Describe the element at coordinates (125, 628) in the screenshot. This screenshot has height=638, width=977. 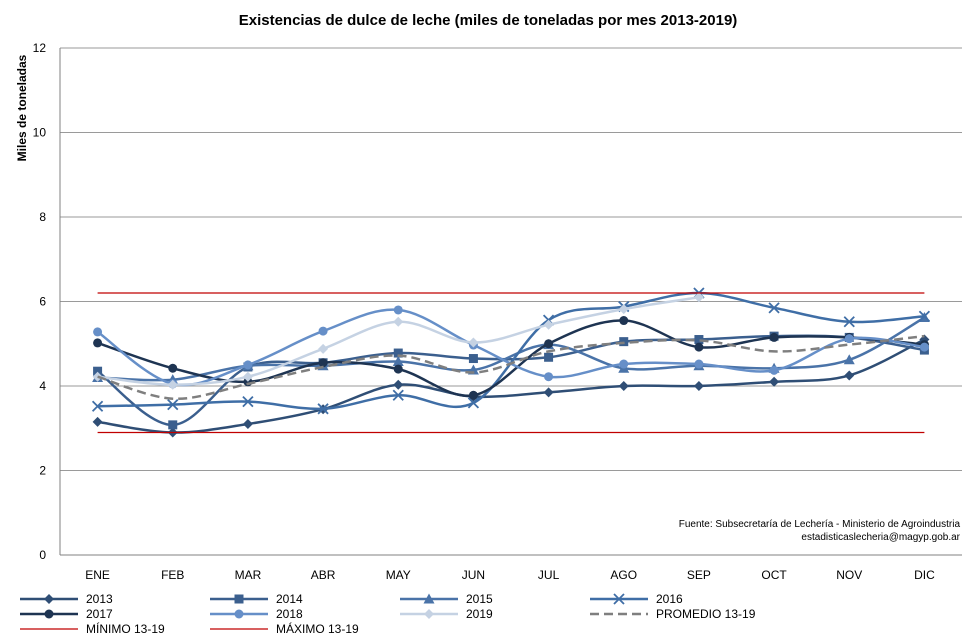
I see `legend-label: MÍNIMO 13-19` at that location.